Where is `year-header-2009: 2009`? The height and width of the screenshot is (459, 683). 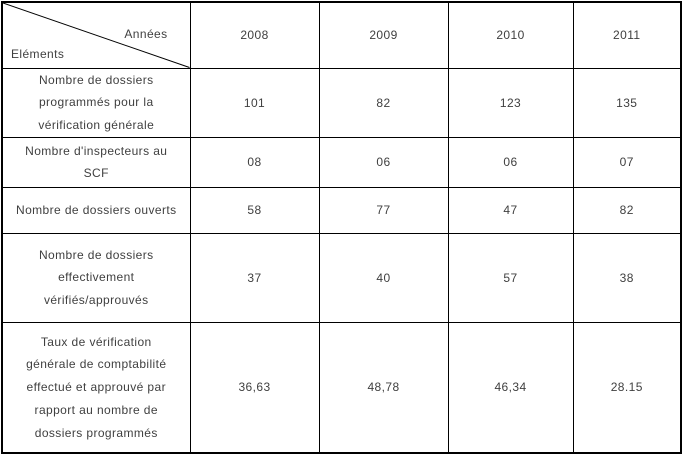
year-header-2009: 2009 is located at coordinates (383, 35).